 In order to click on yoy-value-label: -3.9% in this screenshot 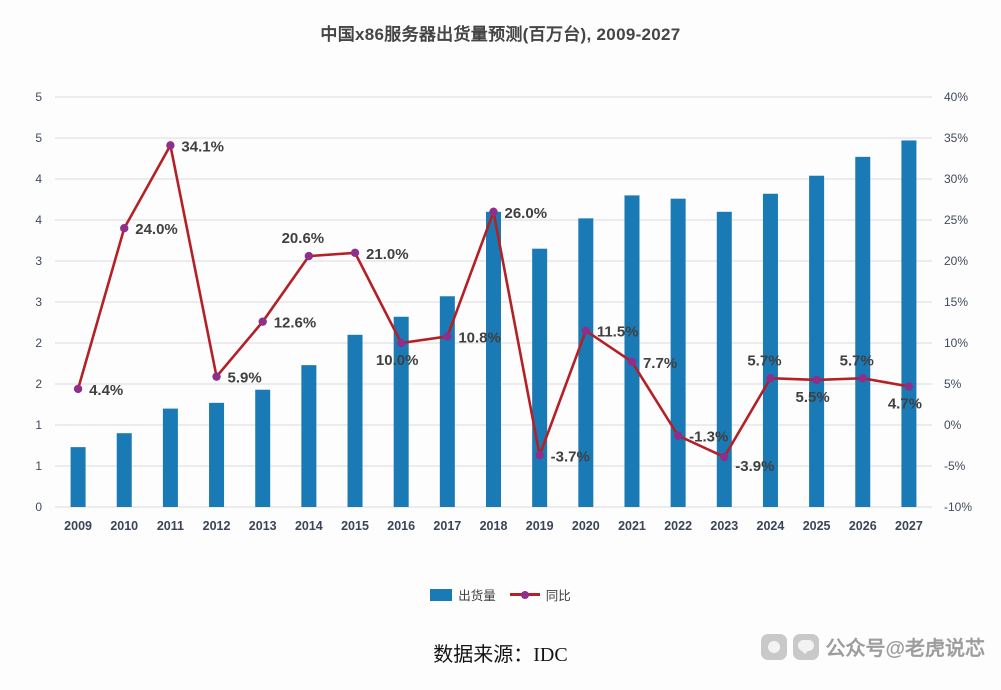, I will do `click(754, 466)`.